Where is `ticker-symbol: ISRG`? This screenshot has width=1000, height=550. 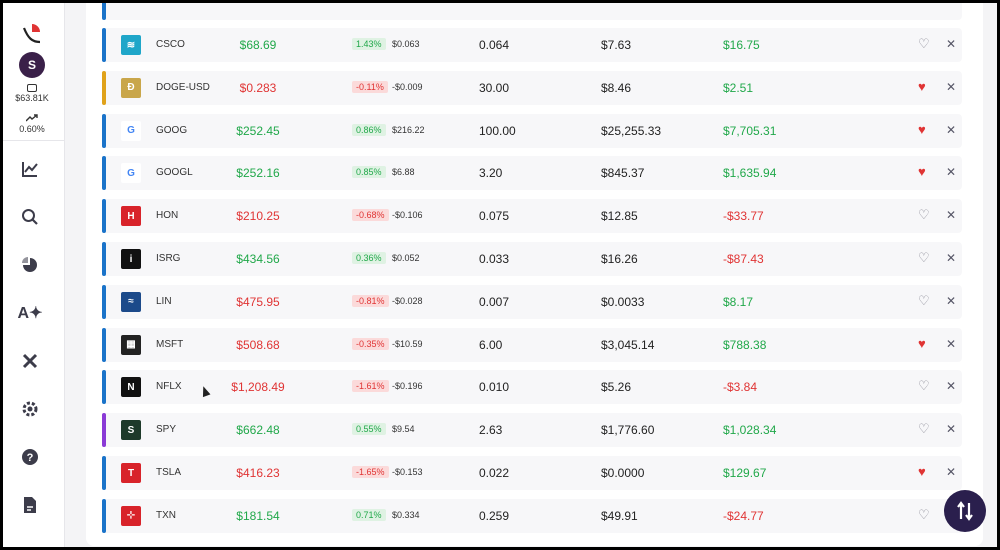
ticker-symbol: ISRG is located at coordinates (168, 258).